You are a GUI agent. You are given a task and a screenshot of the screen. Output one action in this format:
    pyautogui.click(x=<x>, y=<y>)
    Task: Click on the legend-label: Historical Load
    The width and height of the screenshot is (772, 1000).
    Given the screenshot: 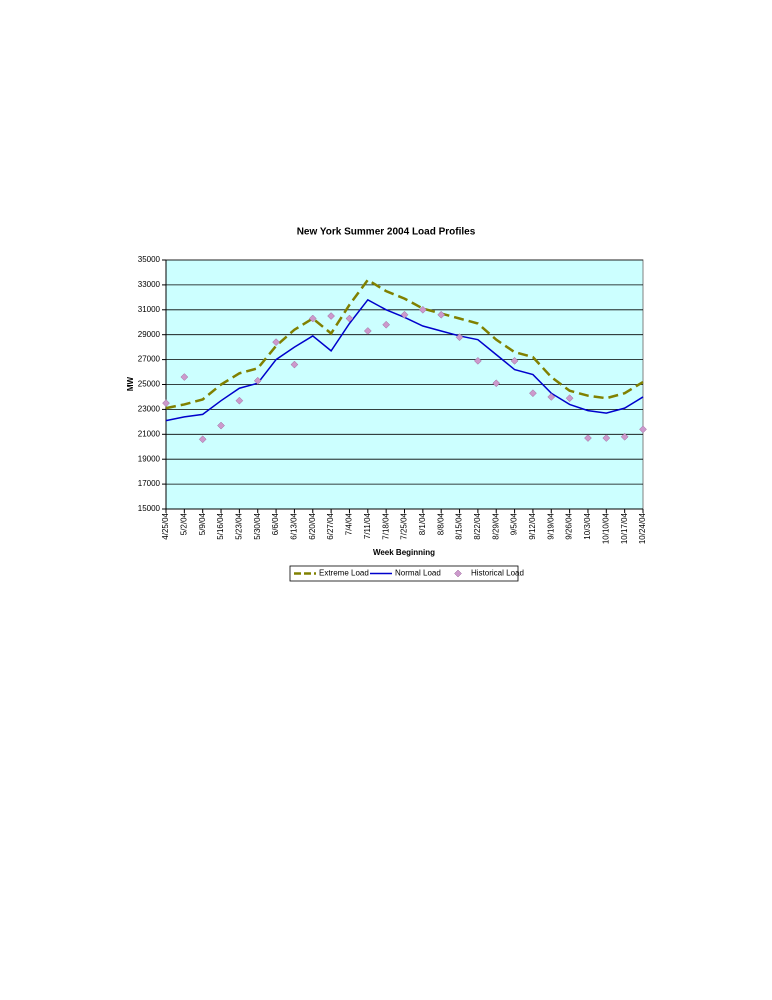 What is the action you would take?
    pyautogui.click(x=497, y=573)
    